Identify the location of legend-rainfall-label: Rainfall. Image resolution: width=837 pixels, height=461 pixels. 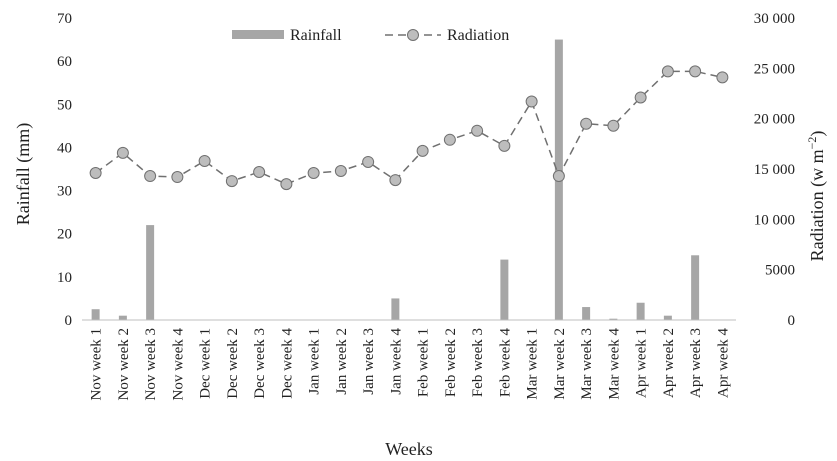
(316, 35).